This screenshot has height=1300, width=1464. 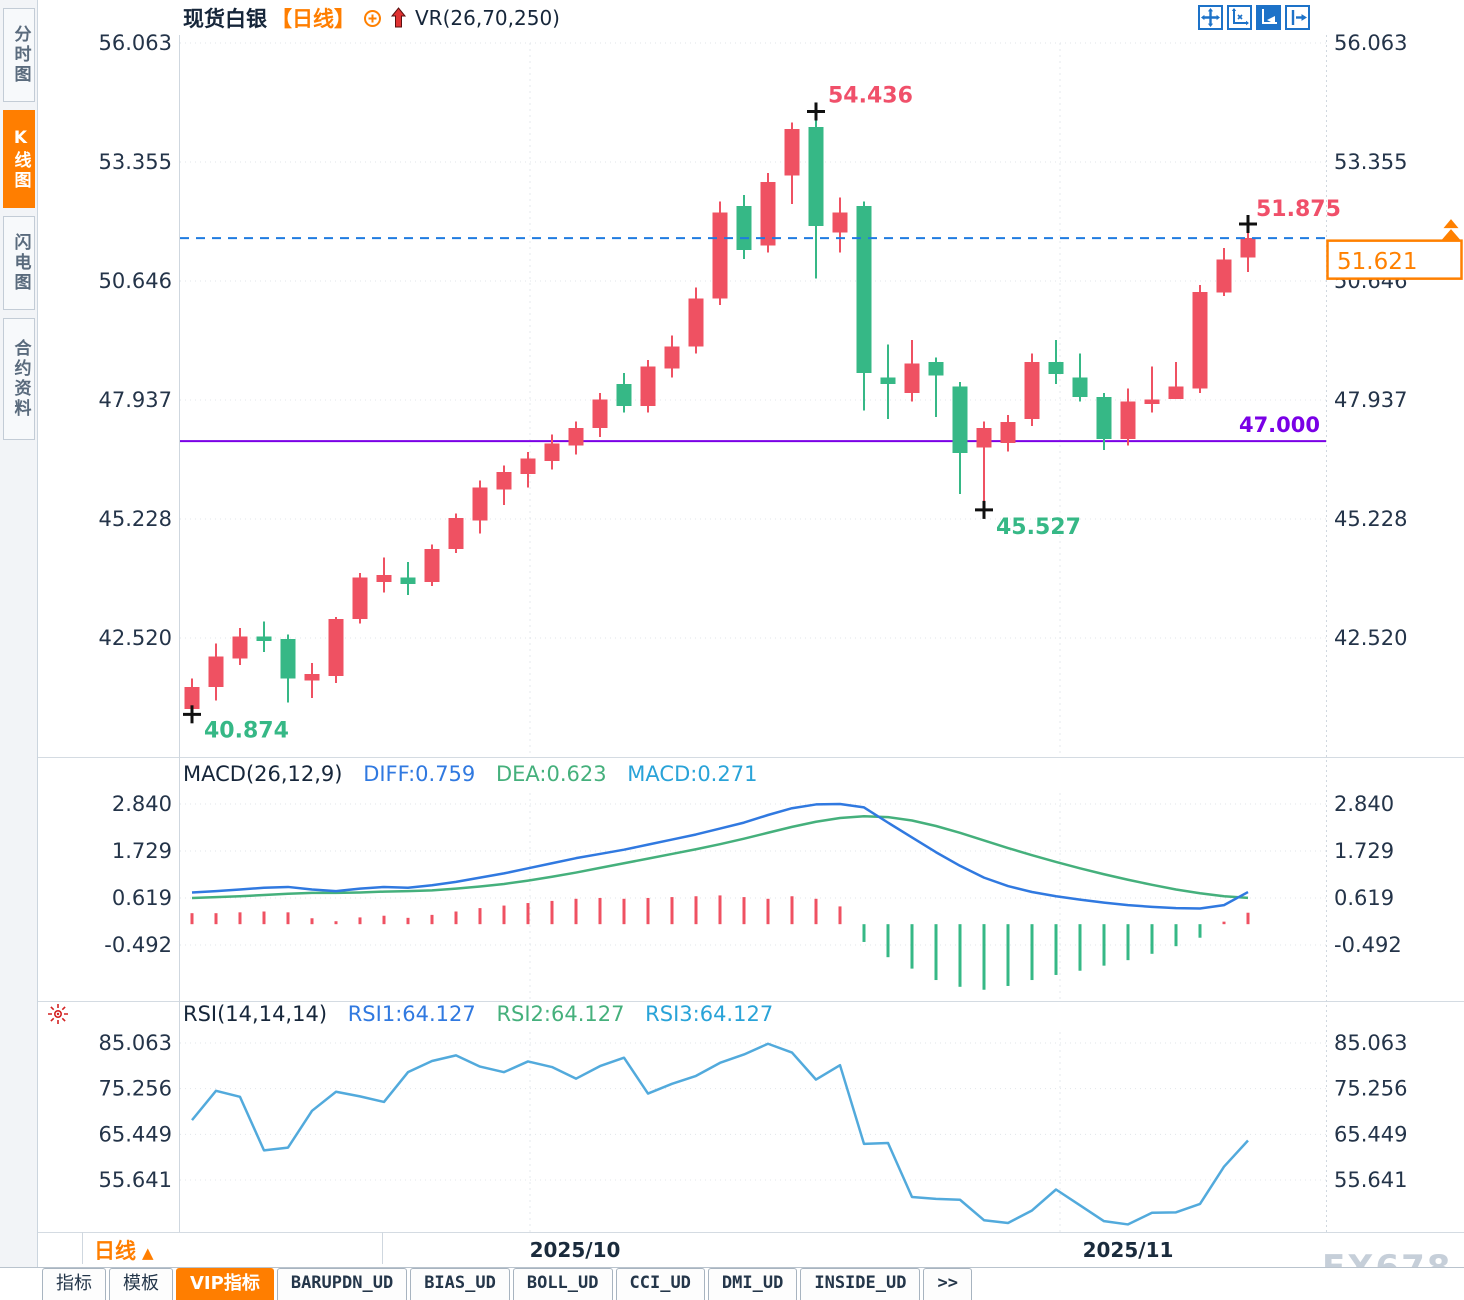 What do you see at coordinates (225, 1284) in the screenshot?
I see `tab-vip-indicators: VIP指标` at bounding box center [225, 1284].